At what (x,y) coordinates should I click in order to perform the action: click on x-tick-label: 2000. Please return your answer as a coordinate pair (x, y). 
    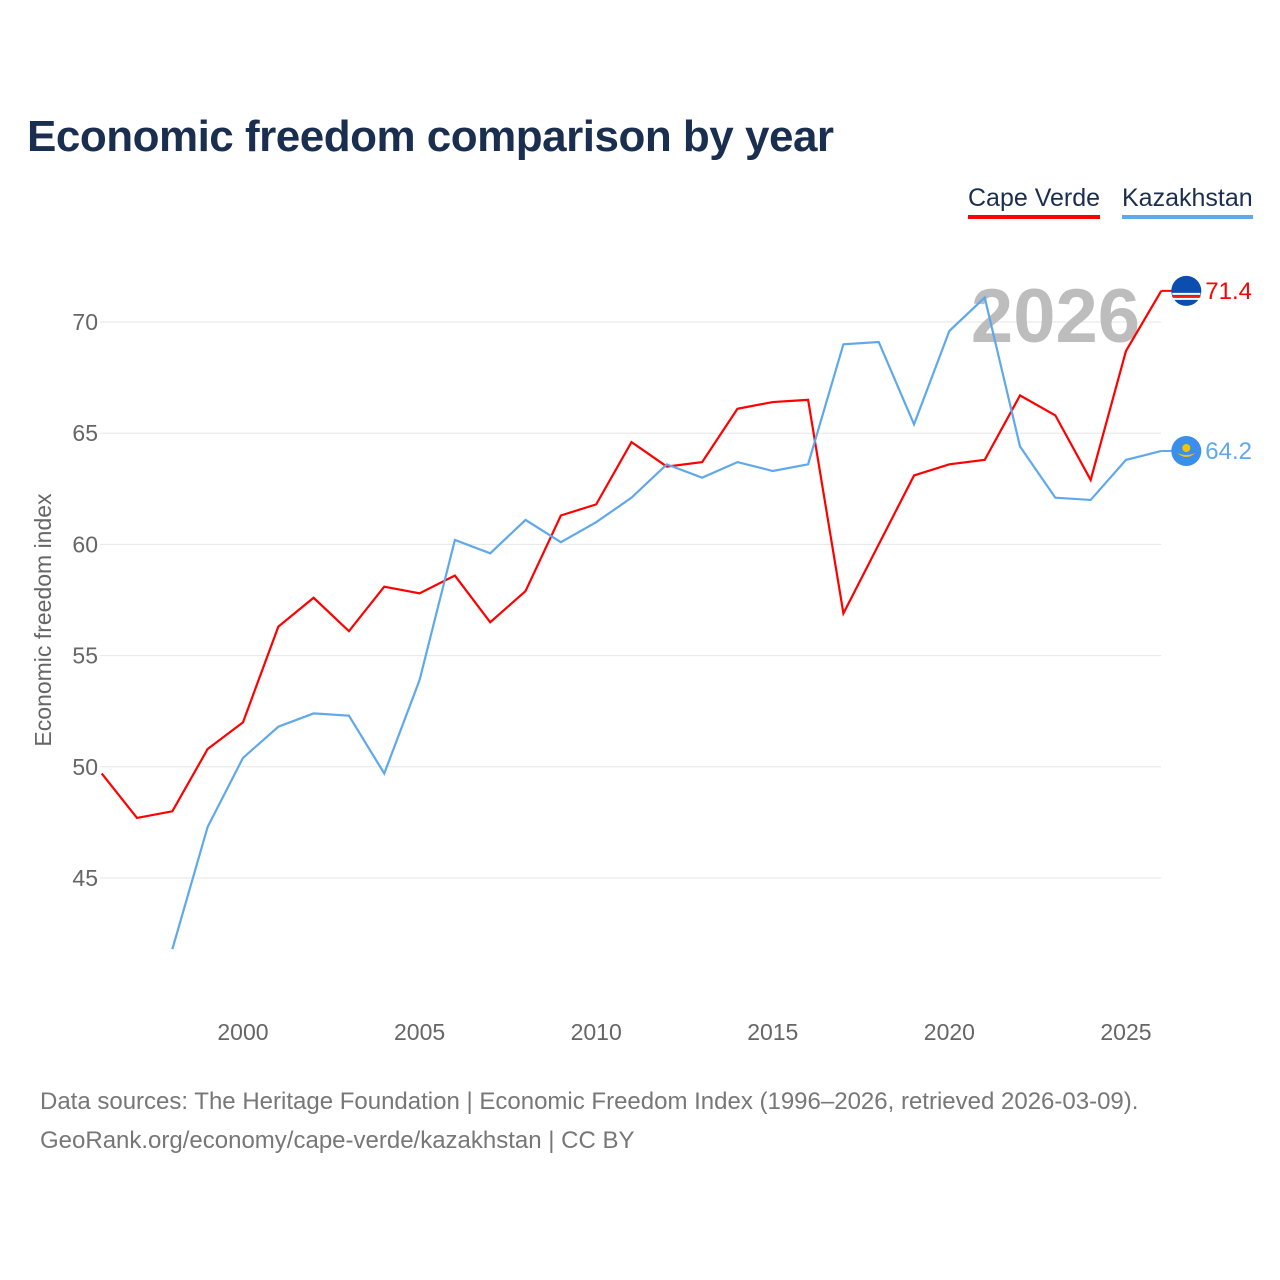
    Looking at the image, I should click on (242, 1032).